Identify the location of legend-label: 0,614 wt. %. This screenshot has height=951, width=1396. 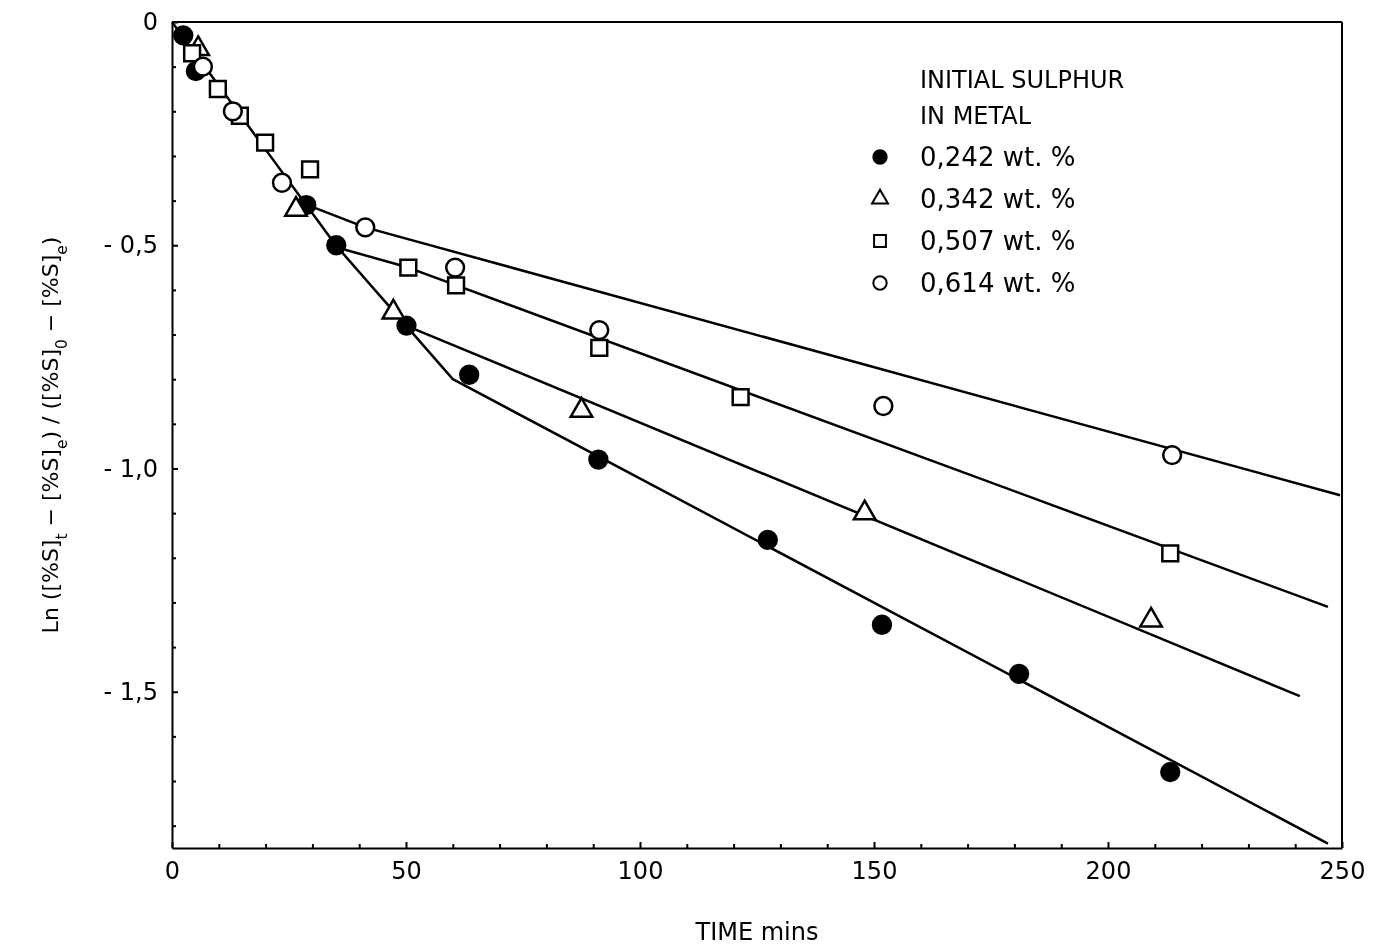
(998, 283).